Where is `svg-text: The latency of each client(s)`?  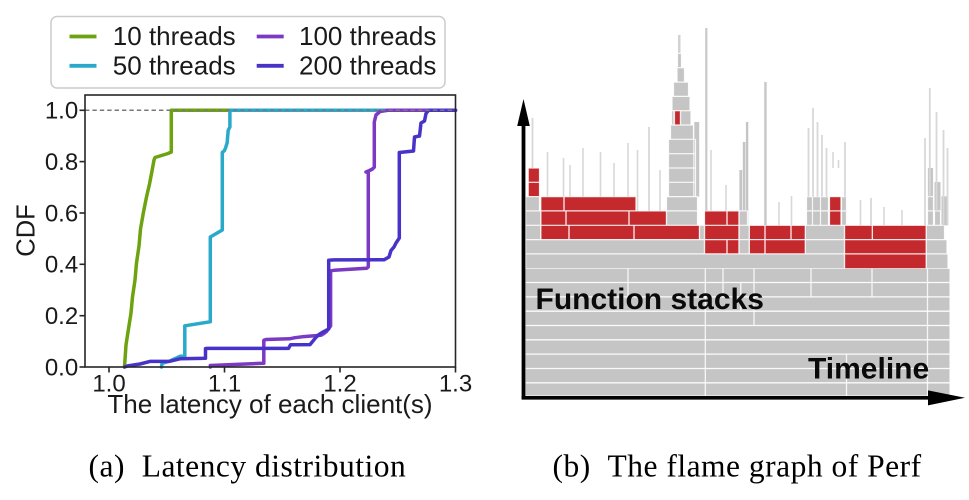
svg-text: The latency of each client(s) is located at coordinates (269, 404).